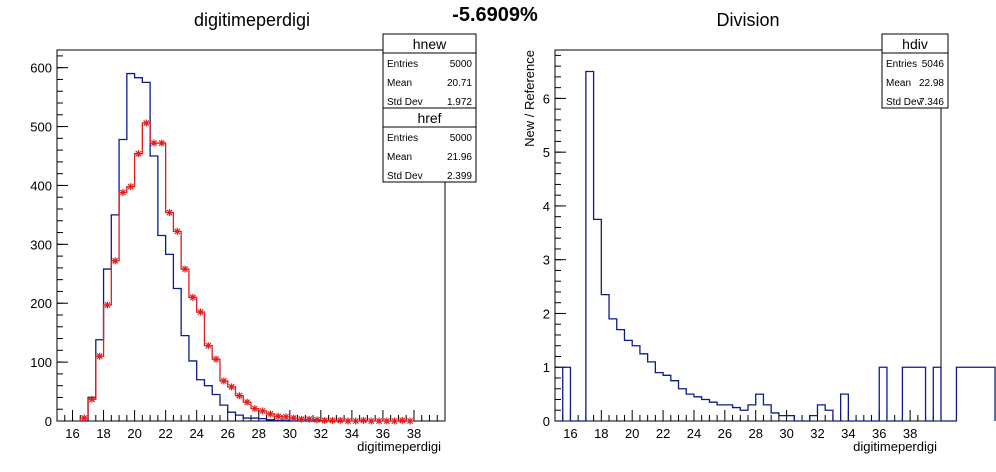  I want to click on x-tick-label: 18, so click(601, 433).